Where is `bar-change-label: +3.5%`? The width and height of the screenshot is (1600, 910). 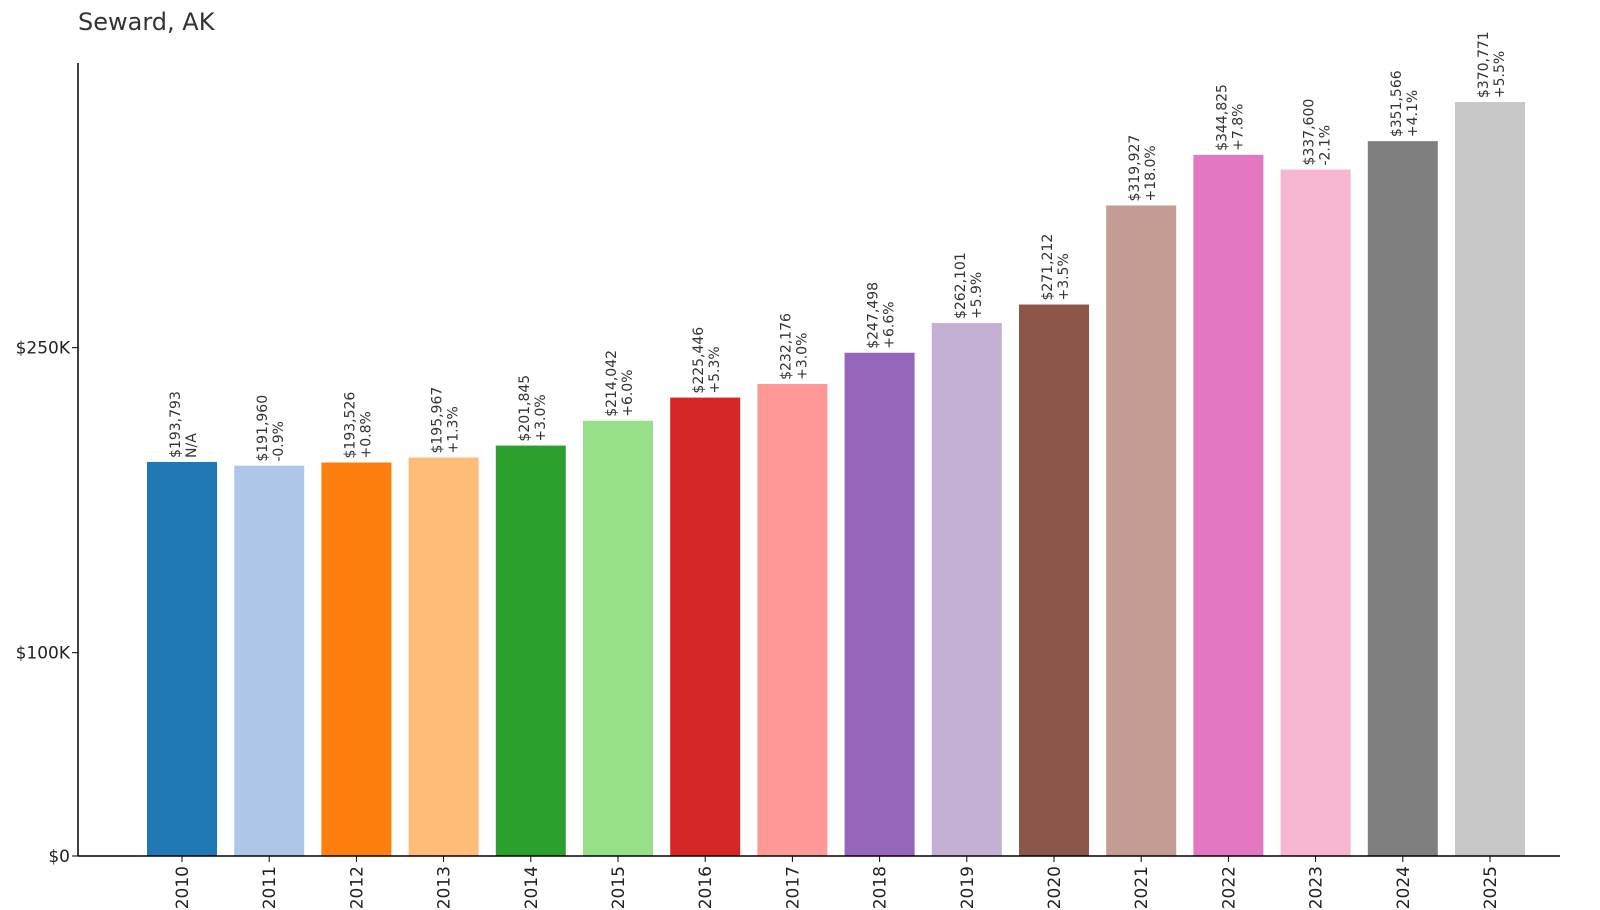
bar-change-label: +3.5% is located at coordinates (1064, 276).